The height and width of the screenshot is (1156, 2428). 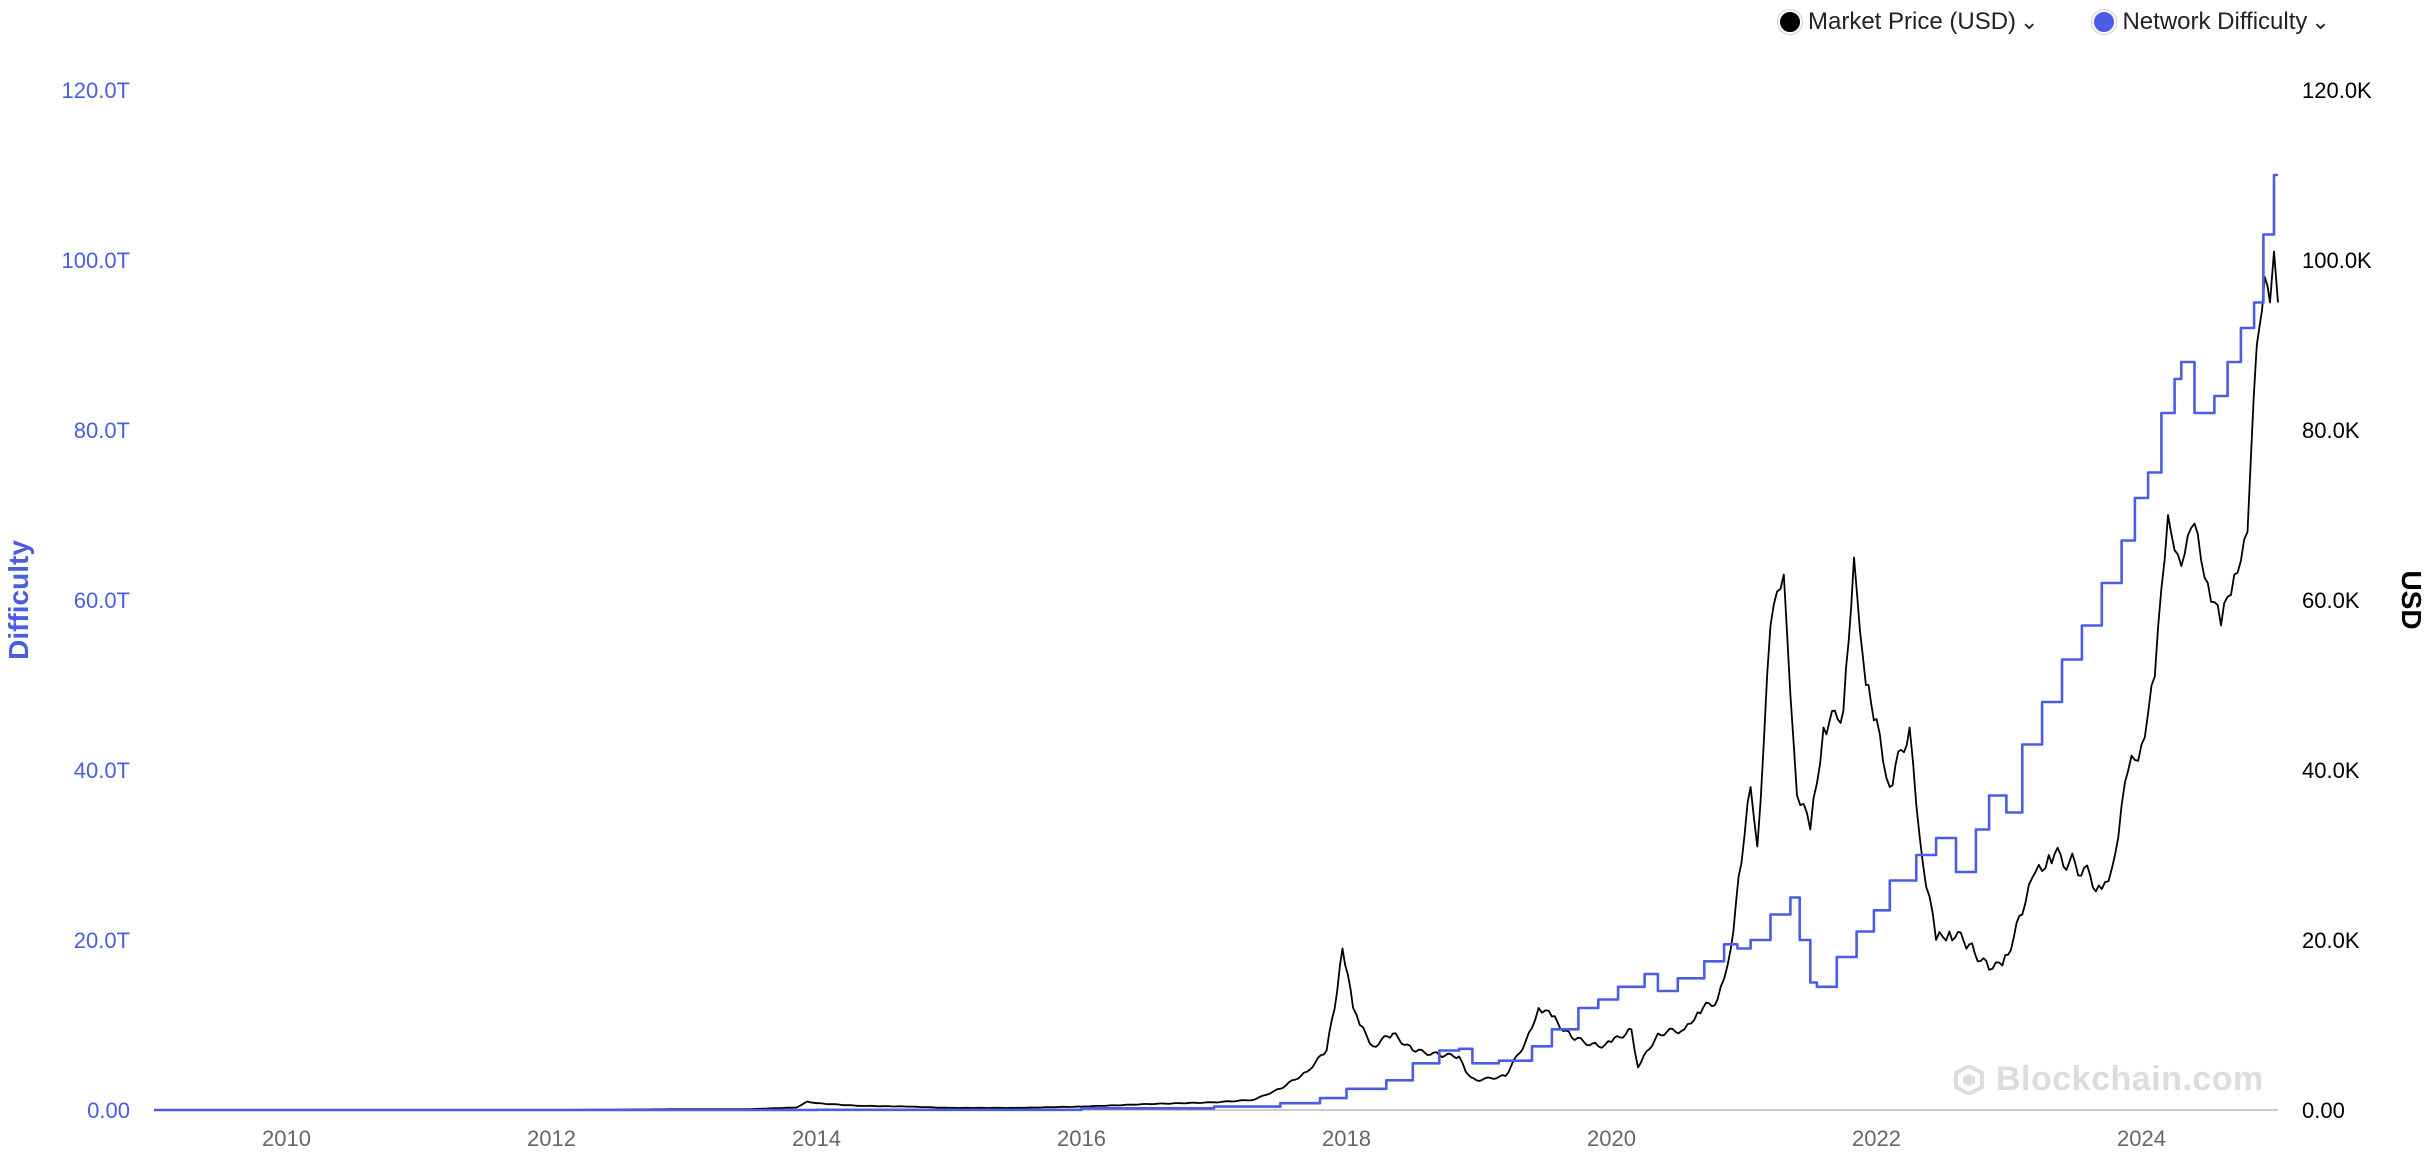 I want to click on x-tick-label: 2014, so click(x=816, y=1138).